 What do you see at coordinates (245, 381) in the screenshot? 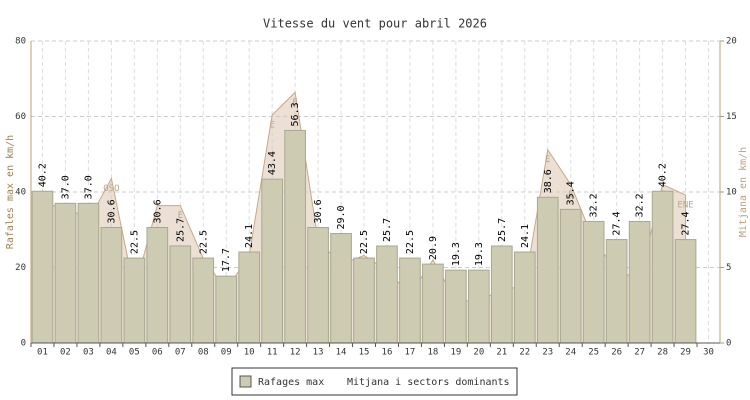
I see `legend-swatch` at bounding box center [245, 381].